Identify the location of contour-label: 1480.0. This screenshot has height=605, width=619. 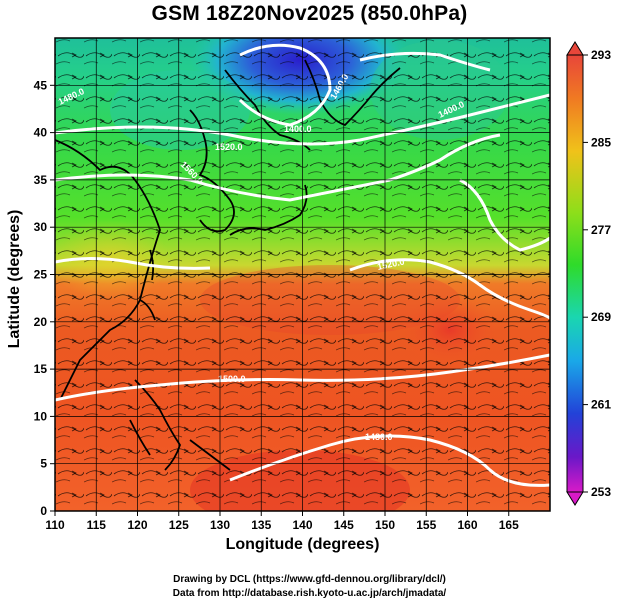
(379, 437).